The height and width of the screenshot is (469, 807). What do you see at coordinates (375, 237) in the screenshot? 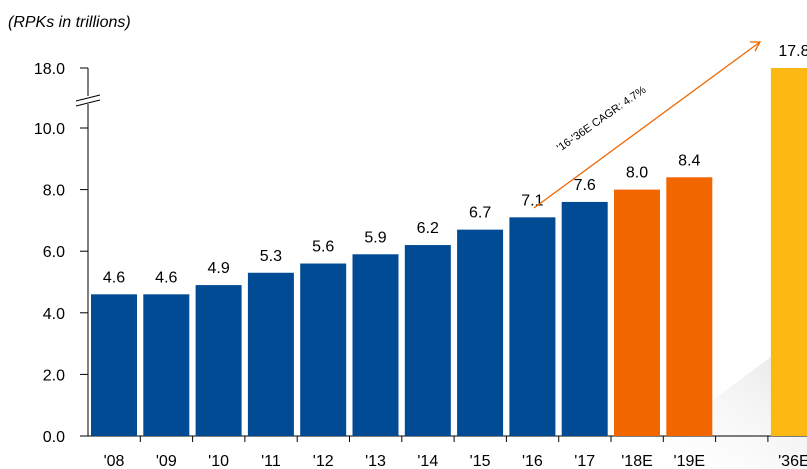
I see `data-label: 5.9` at bounding box center [375, 237].